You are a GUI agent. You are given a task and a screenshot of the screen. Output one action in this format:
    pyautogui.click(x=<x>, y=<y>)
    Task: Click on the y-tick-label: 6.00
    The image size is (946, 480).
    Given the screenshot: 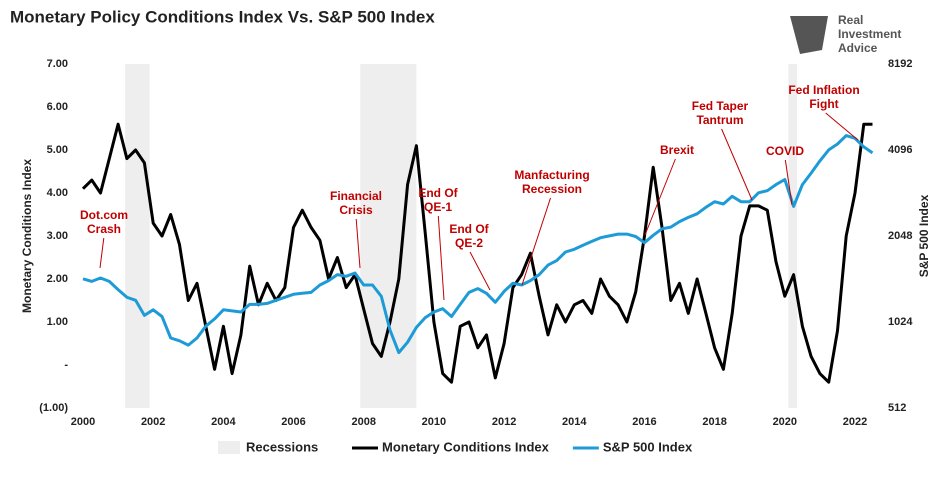 What is the action you would take?
    pyautogui.click(x=57, y=107)
    